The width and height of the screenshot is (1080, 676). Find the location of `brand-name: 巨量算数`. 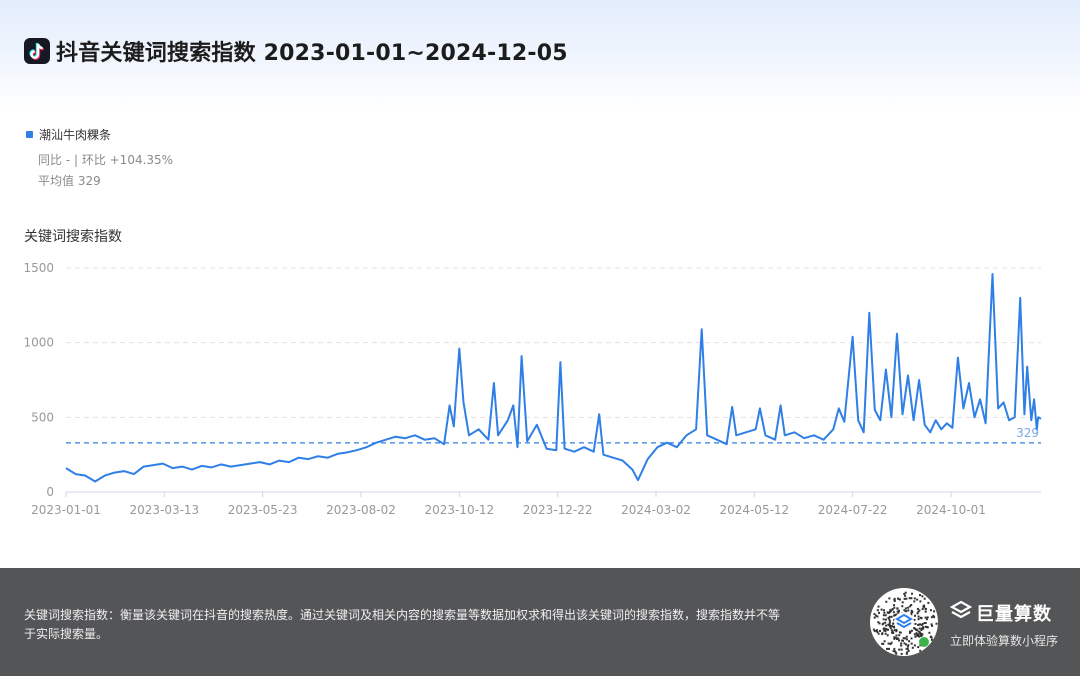

brand-name: 巨量算数 is located at coordinates (1014, 614).